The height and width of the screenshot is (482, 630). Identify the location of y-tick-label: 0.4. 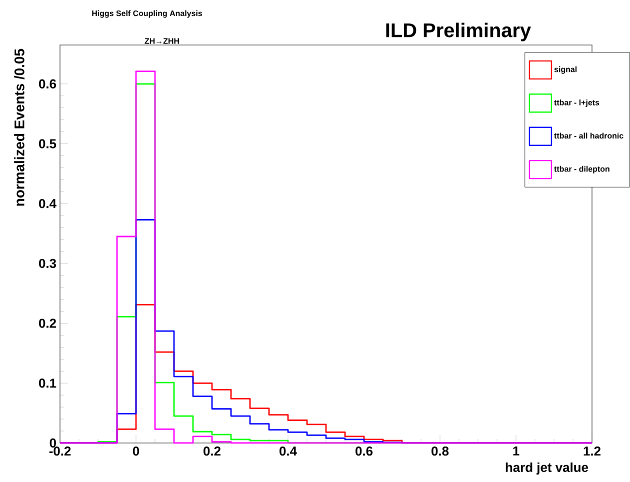
(47, 203).